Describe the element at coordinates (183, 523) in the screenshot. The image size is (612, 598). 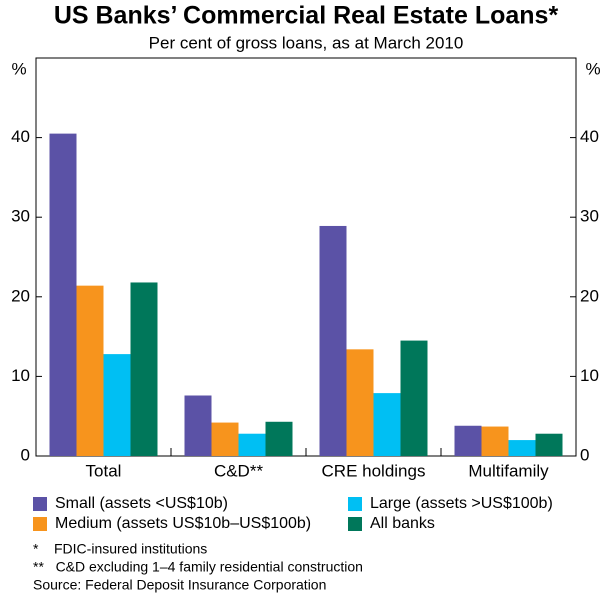
I see `legend-label: Medium (assets US$10b–US$100b)` at that location.